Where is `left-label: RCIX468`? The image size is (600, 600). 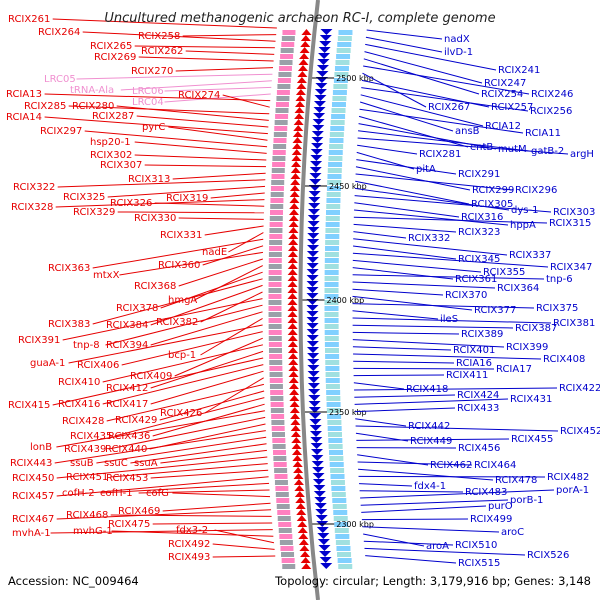 left-label: RCIX468 is located at coordinates (87, 515).